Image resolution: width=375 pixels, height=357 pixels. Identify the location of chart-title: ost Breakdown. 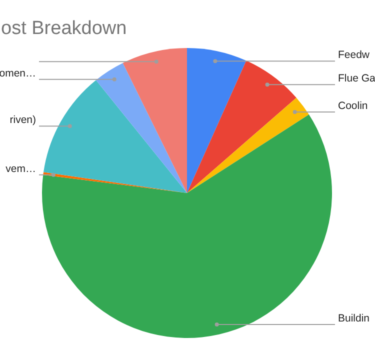
(64, 28).